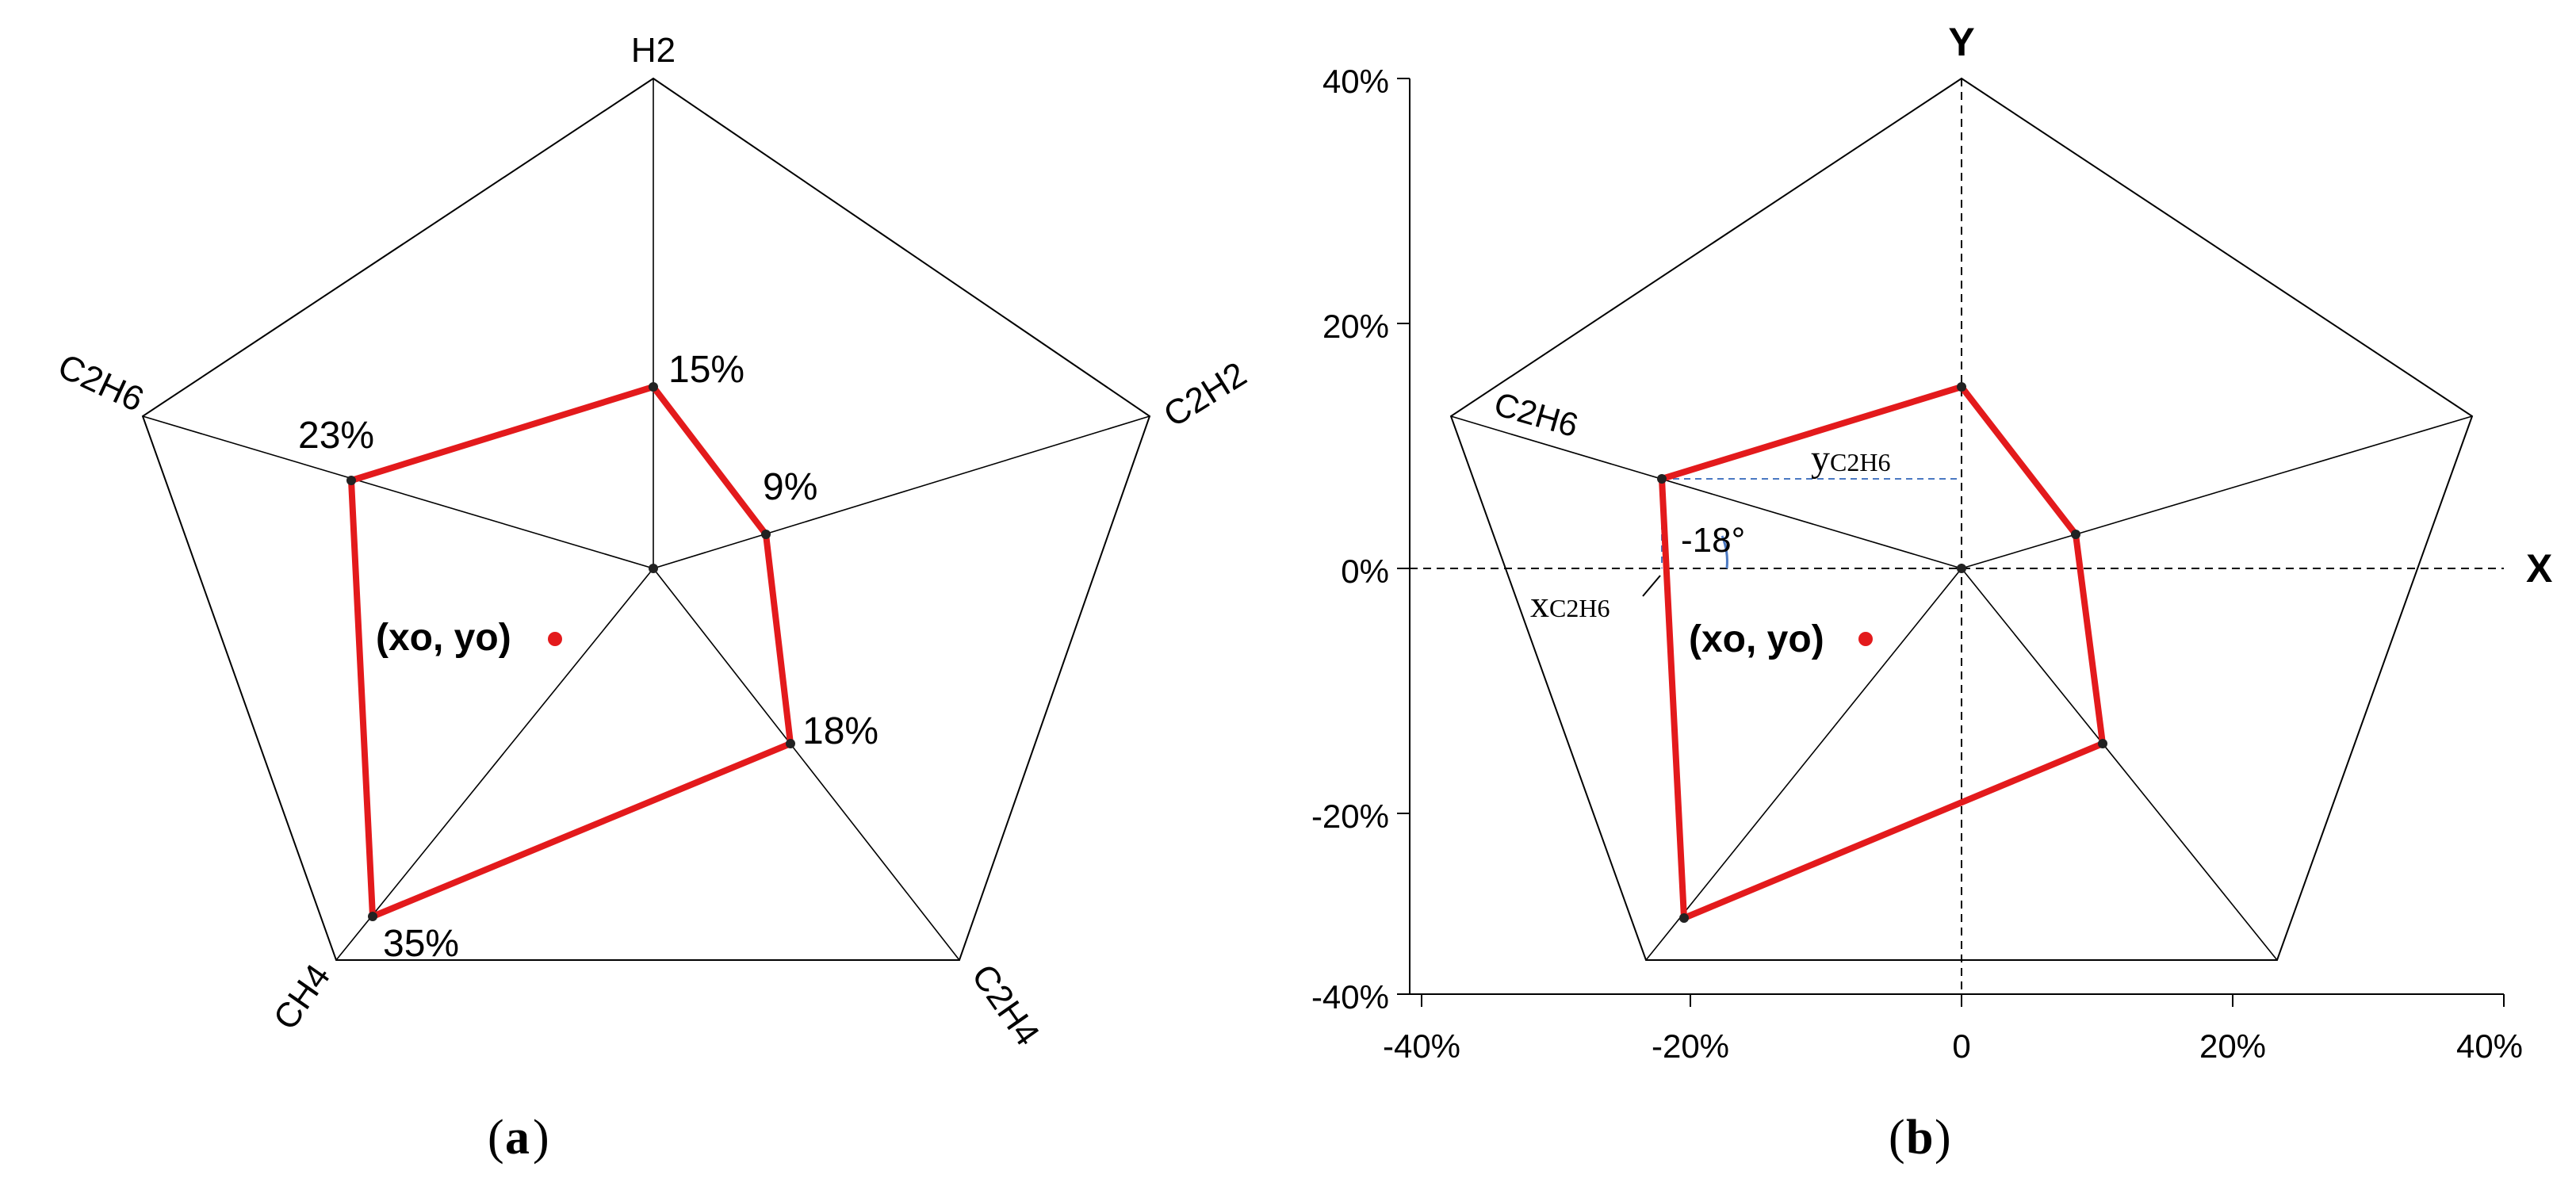  What do you see at coordinates (494, 764) in the screenshot?
I see `spoke-ch4` at bounding box center [494, 764].